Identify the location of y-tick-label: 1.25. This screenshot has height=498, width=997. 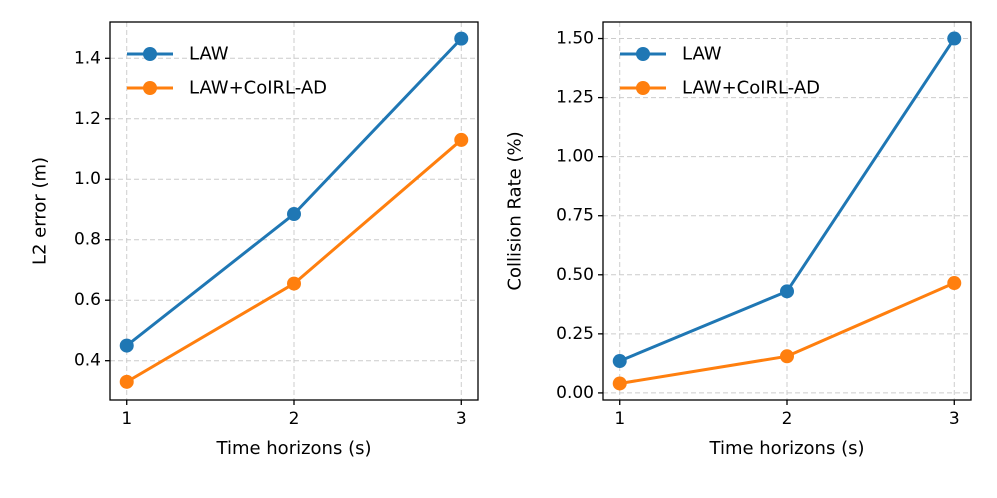
(575, 98).